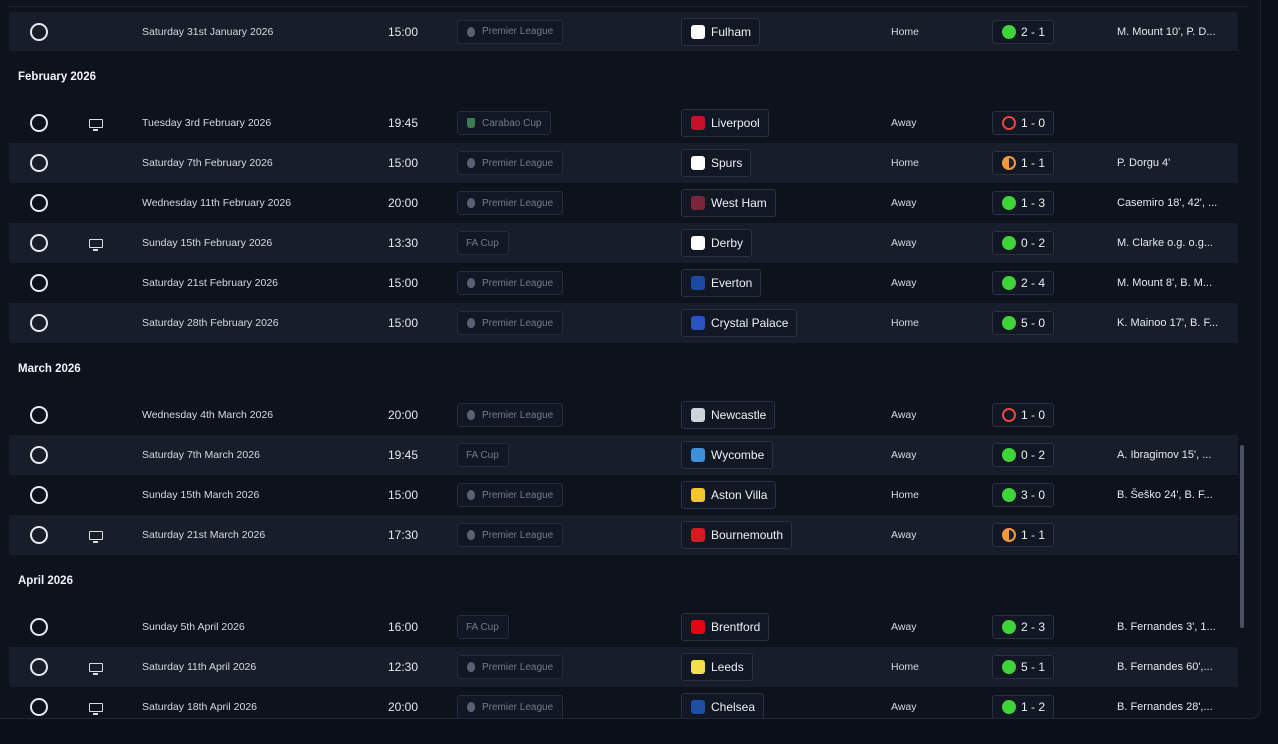 This screenshot has height=744, width=1278. What do you see at coordinates (403, 415) in the screenshot?
I see `kickoff-time: 20:00` at bounding box center [403, 415].